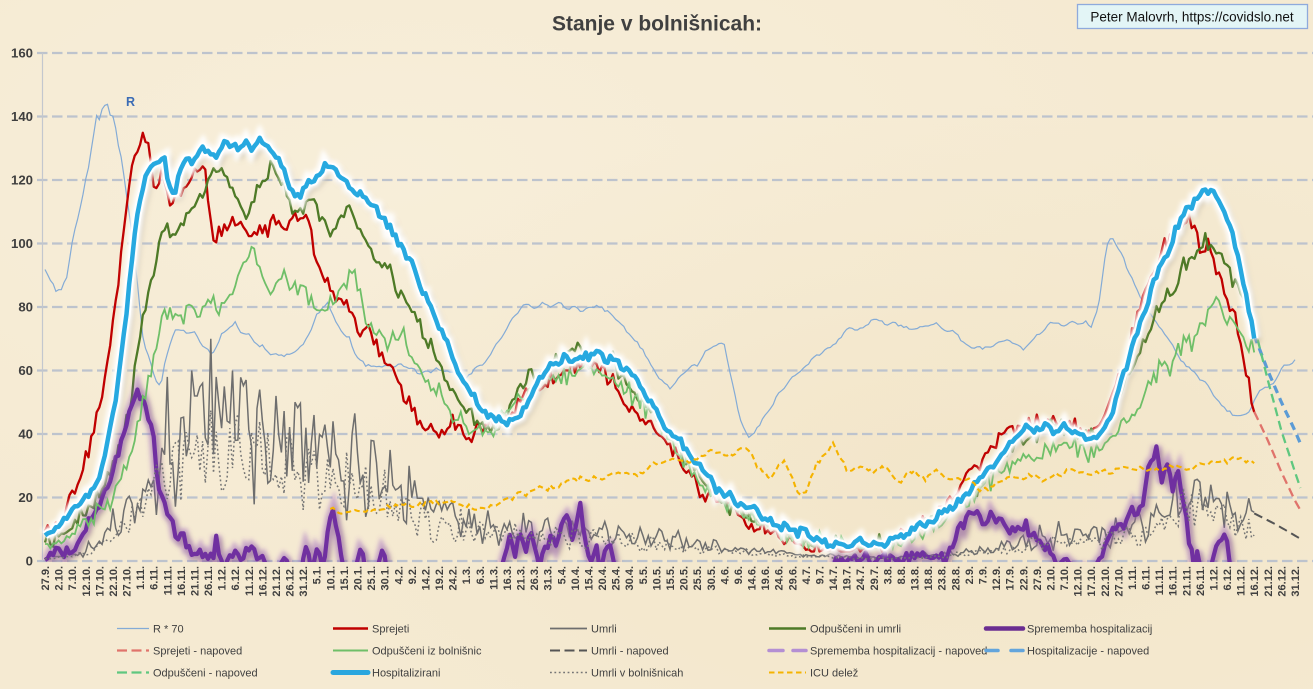  I want to click on svg-text: 2.9., so click(970, 575).